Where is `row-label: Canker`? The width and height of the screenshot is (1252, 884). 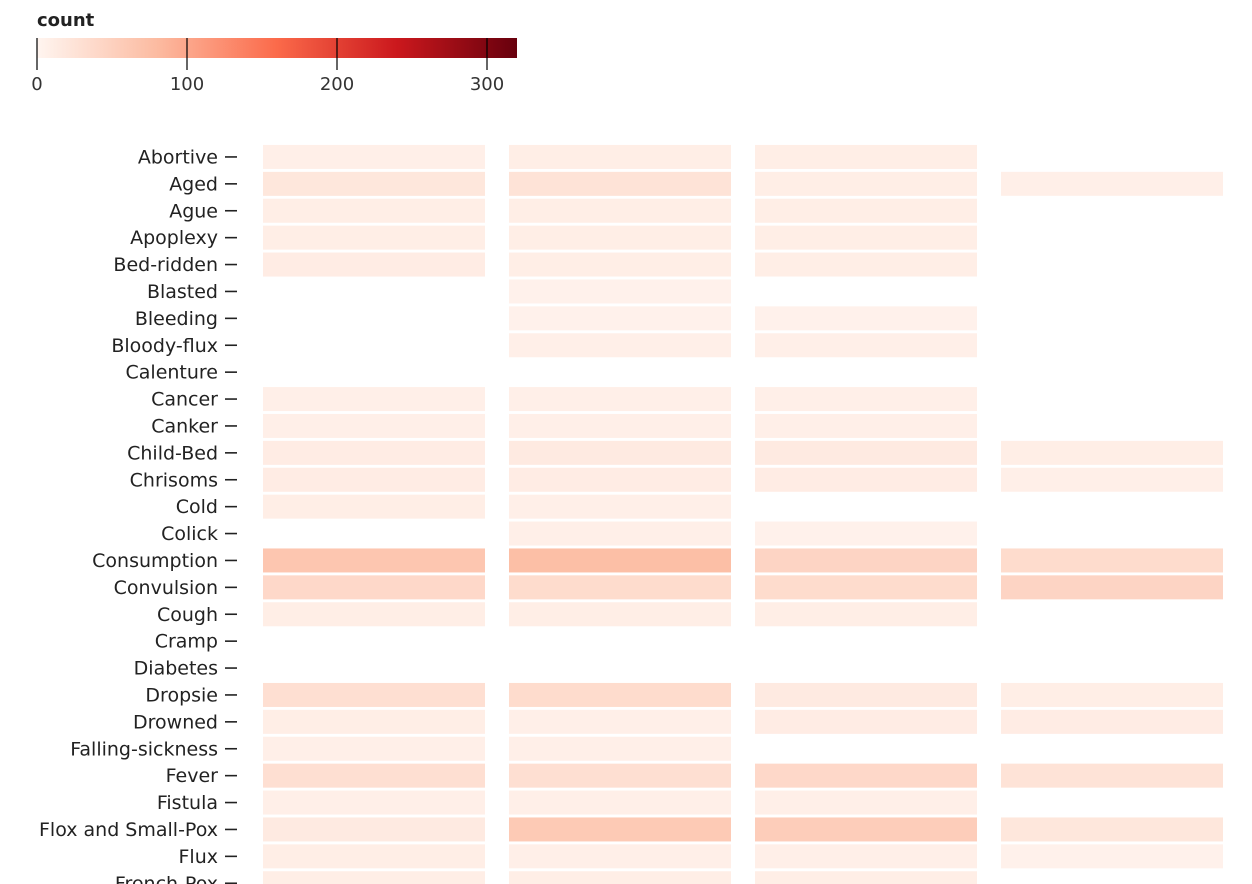 row-label: Canker is located at coordinates (184, 426).